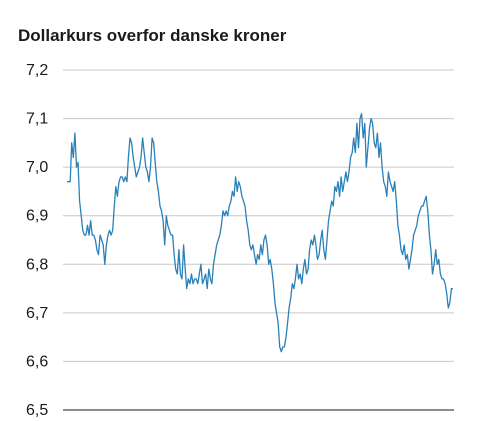 The image size is (498, 421). Describe the element at coordinates (37, 119) in the screenshot. I see `y-tick-label: 7,1` at that location.